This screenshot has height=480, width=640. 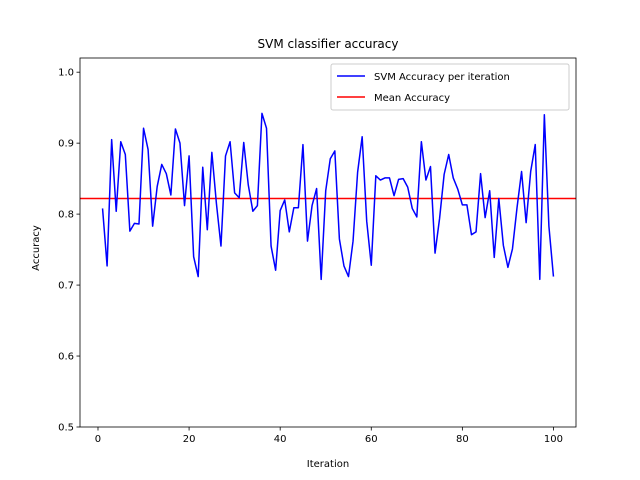 What do you see at coordinates (66, 286) in the screenshot?
I see `y-tick-label: 0.7` at bounding box center [66, 286].